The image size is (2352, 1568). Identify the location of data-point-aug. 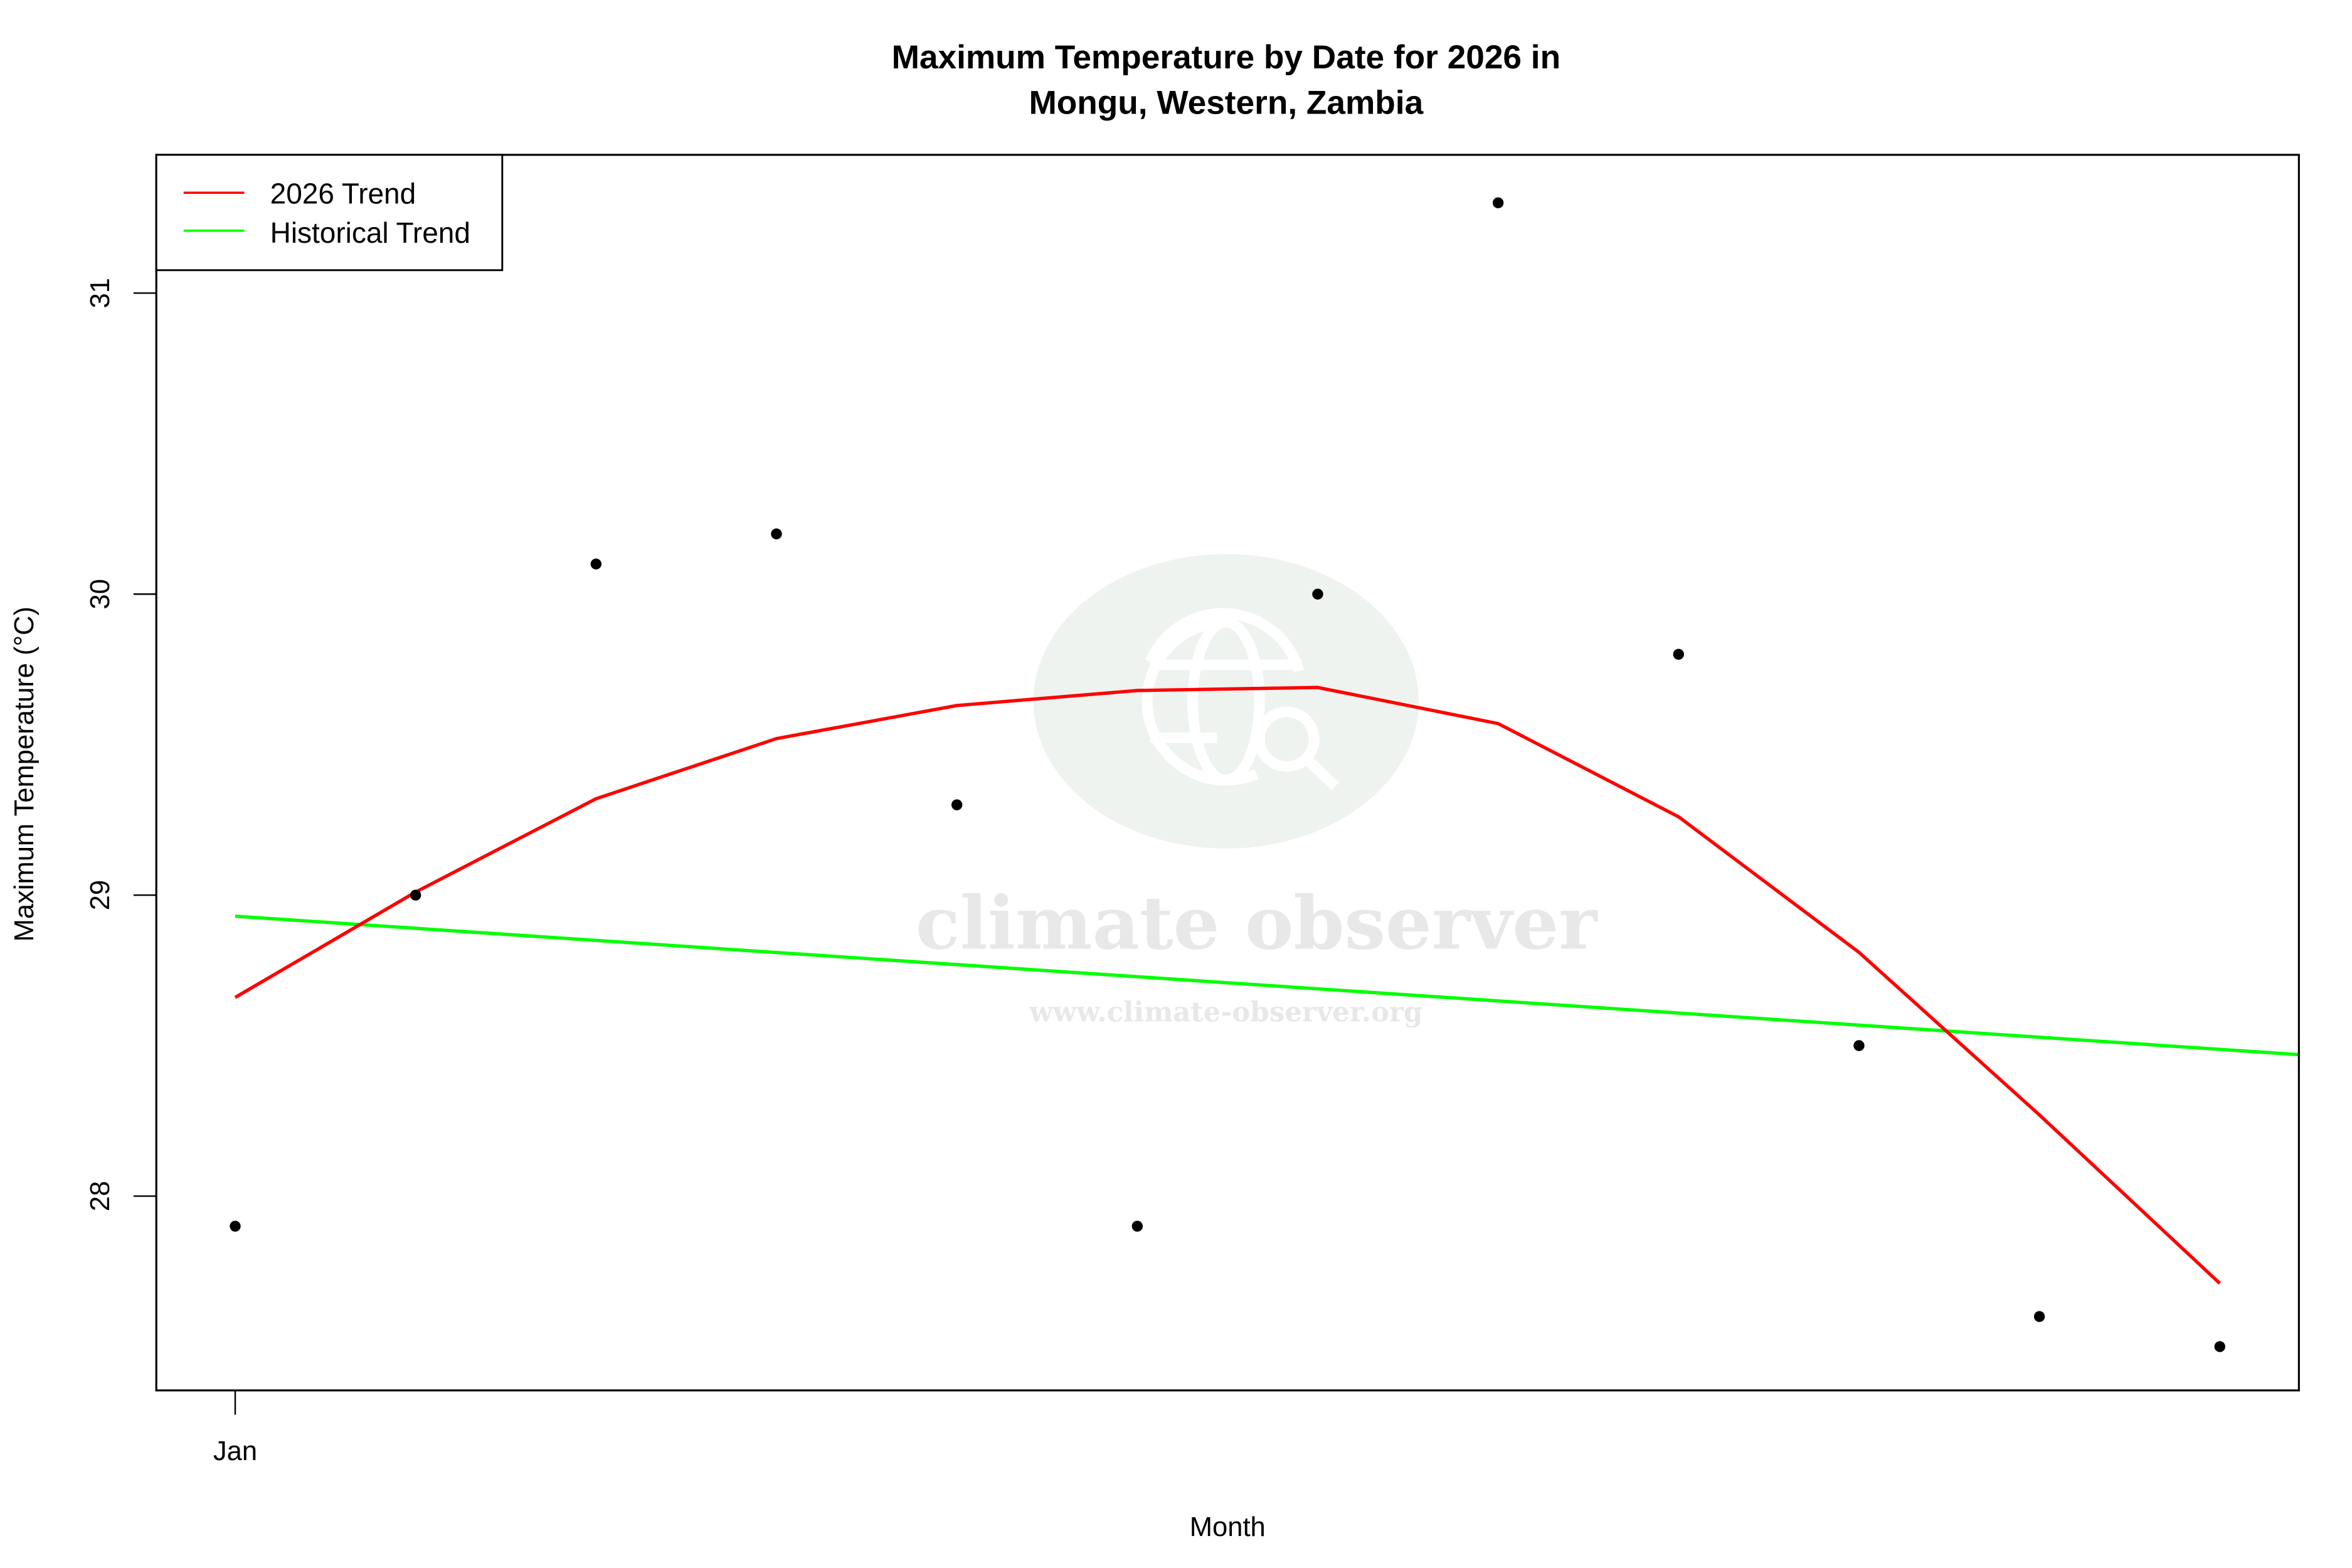
(1498, 203).